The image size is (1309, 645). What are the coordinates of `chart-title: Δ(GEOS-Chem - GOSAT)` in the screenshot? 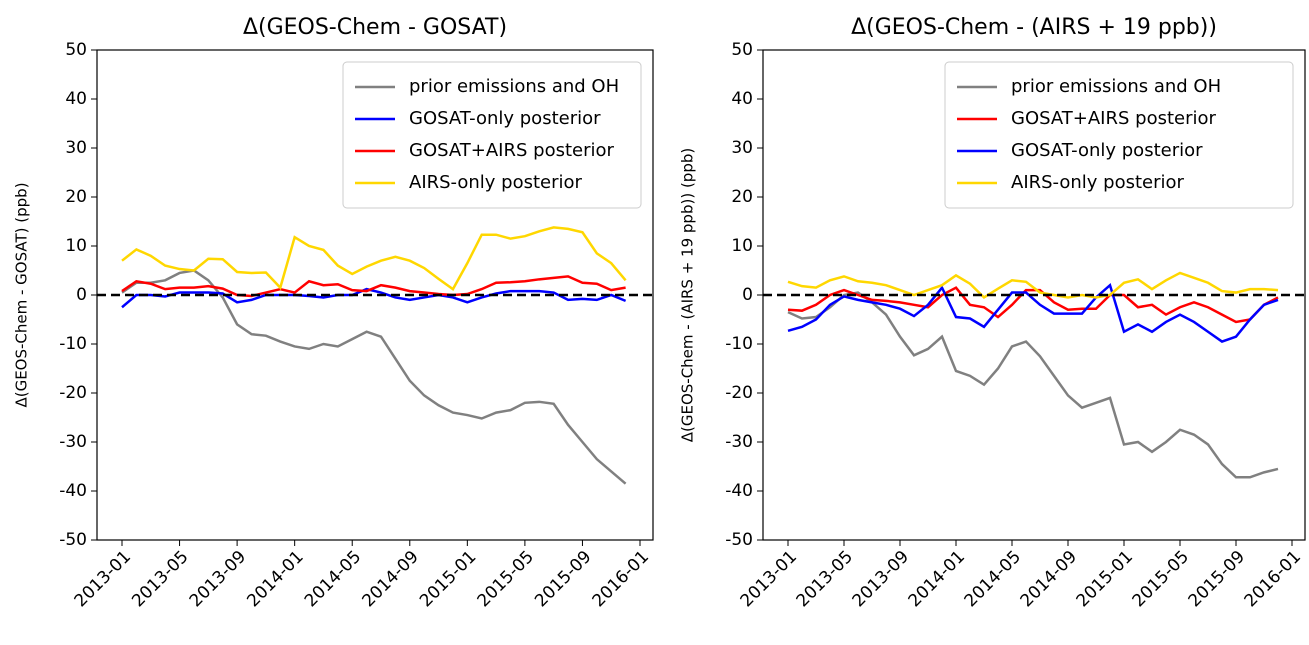 It's located at (375, 27).